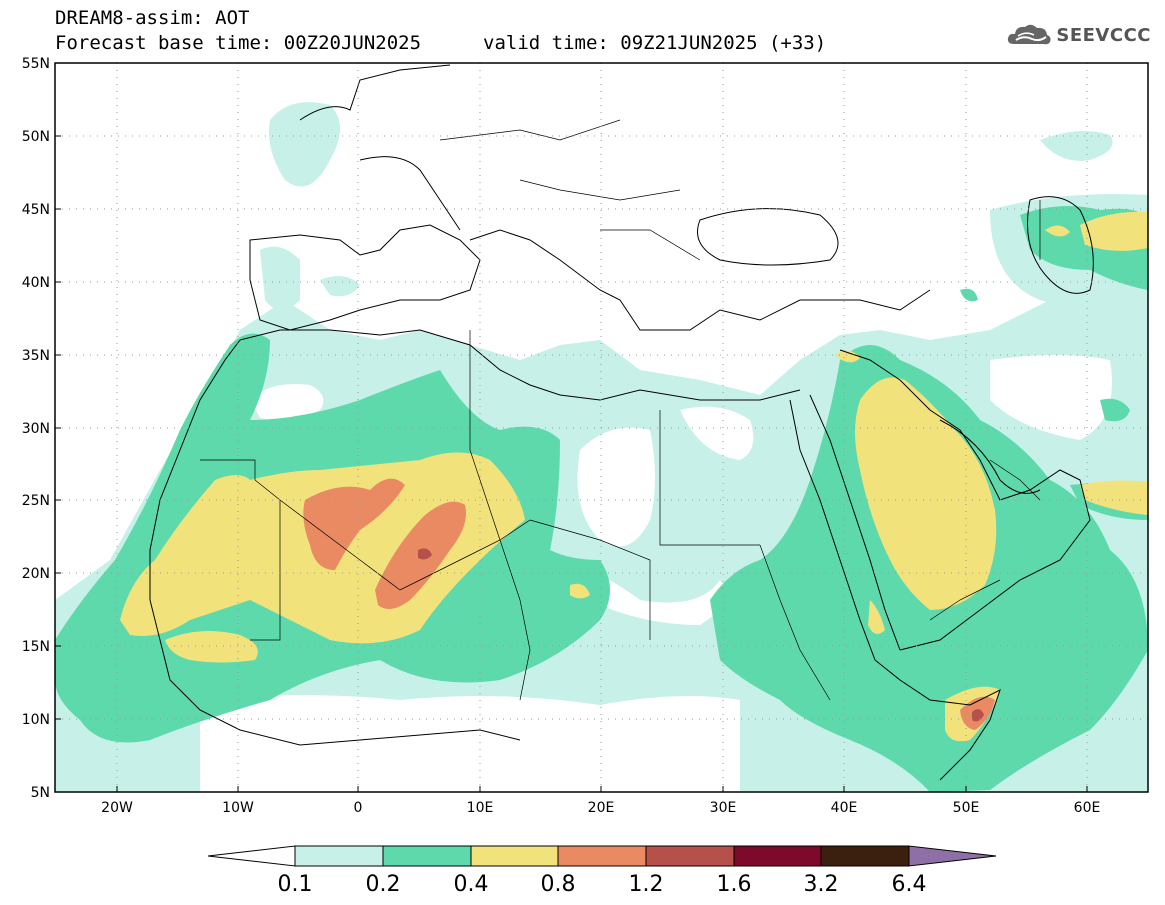  Describe the element at coordinates (734, 884) in the screenshot. I see `colorbar-label-1.6: 1.6` at that location.